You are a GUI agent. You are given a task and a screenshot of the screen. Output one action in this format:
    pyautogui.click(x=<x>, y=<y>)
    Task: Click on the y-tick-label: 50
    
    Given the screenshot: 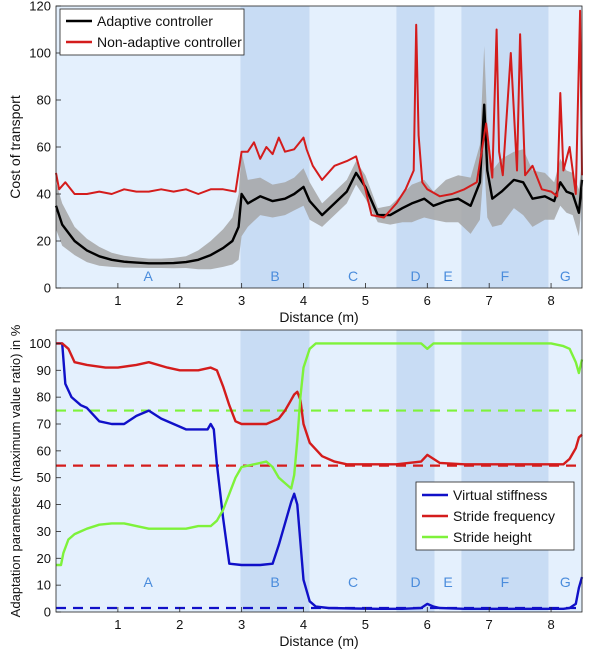 What is the action you would take?
    pyautogui.click(x=44, y=477)
    